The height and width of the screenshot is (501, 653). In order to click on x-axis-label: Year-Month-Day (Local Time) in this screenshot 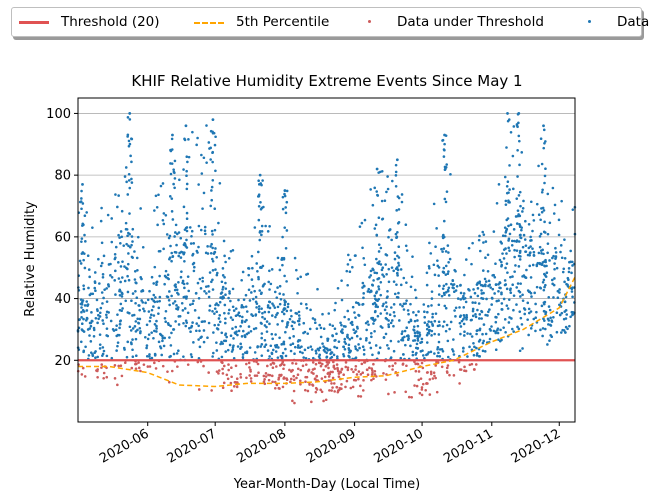, I will do `click(326, 484)`.